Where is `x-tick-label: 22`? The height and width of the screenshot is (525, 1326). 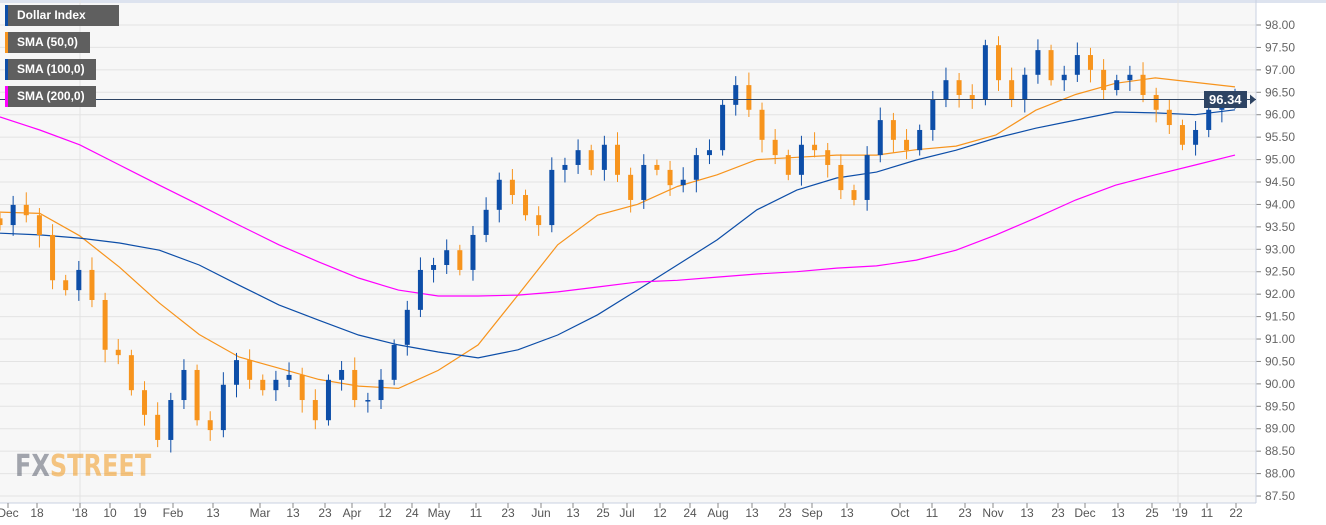 x-tick-label: 22 is located at coordinates (1236, 513).